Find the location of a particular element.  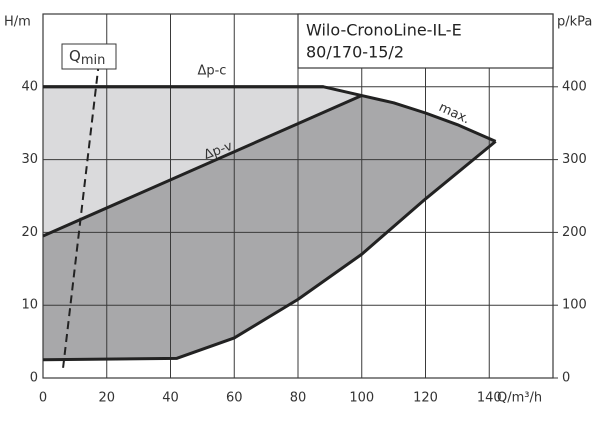

title-line: Wilo-CronoLine-IL-E is located at coordinates (384, 30).